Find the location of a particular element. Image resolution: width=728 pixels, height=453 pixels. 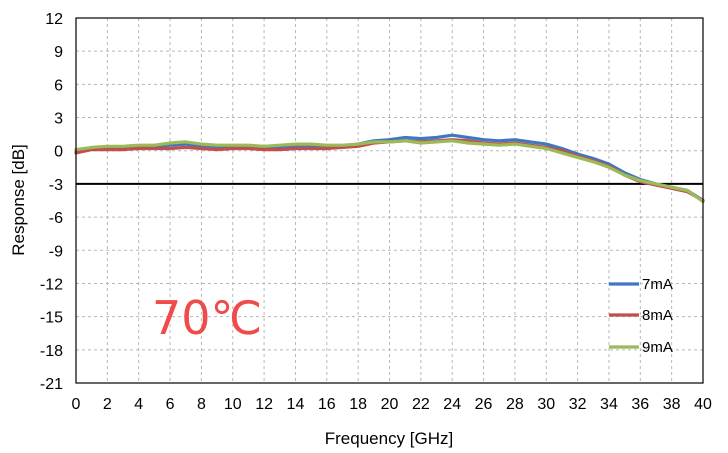

y-tick-label: 0 is located at coordinates (58, 152).